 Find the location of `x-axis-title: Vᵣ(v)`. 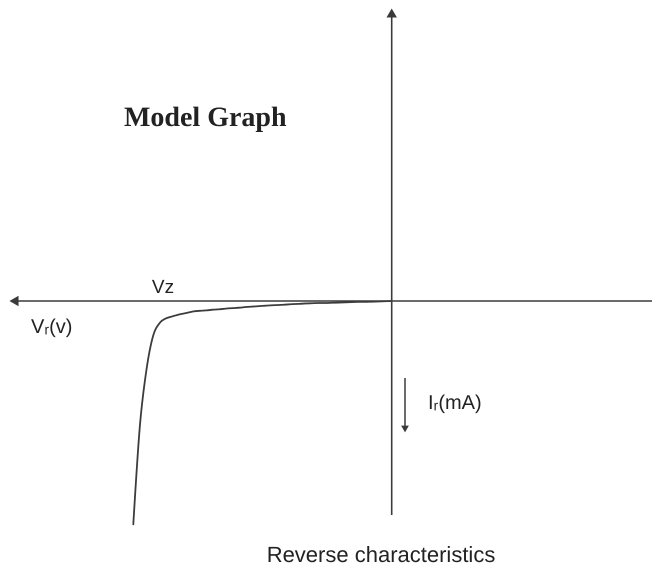

x-axis-title: Vᵣ(v) is located at coordinates (51, 327).